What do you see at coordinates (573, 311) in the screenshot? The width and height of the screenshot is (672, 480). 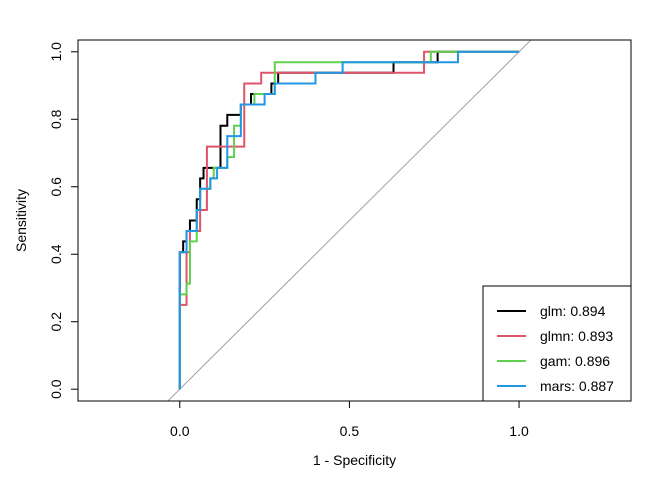 I see `legend-label-glm: glm: 0.894` at bounding box center [573, 311].